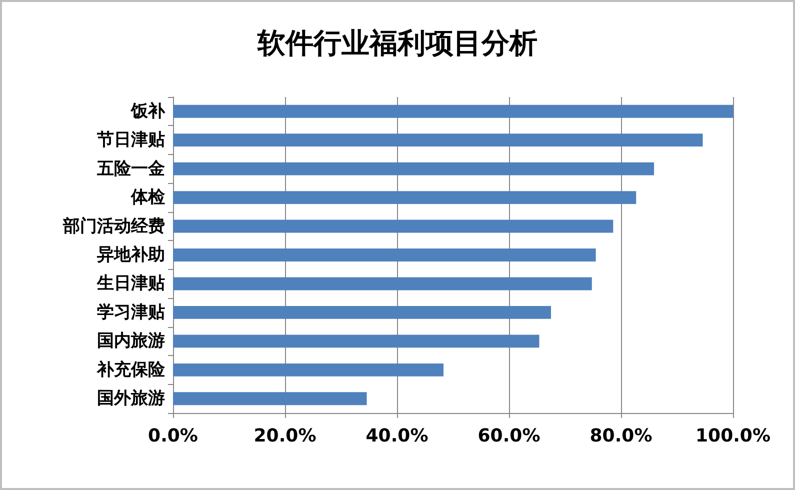 This screenshot has height=490, width=795. Describe the element at coordinates (113, 226) in the screenshot. I see `y-tick-label: 部门活动经费` at that location.